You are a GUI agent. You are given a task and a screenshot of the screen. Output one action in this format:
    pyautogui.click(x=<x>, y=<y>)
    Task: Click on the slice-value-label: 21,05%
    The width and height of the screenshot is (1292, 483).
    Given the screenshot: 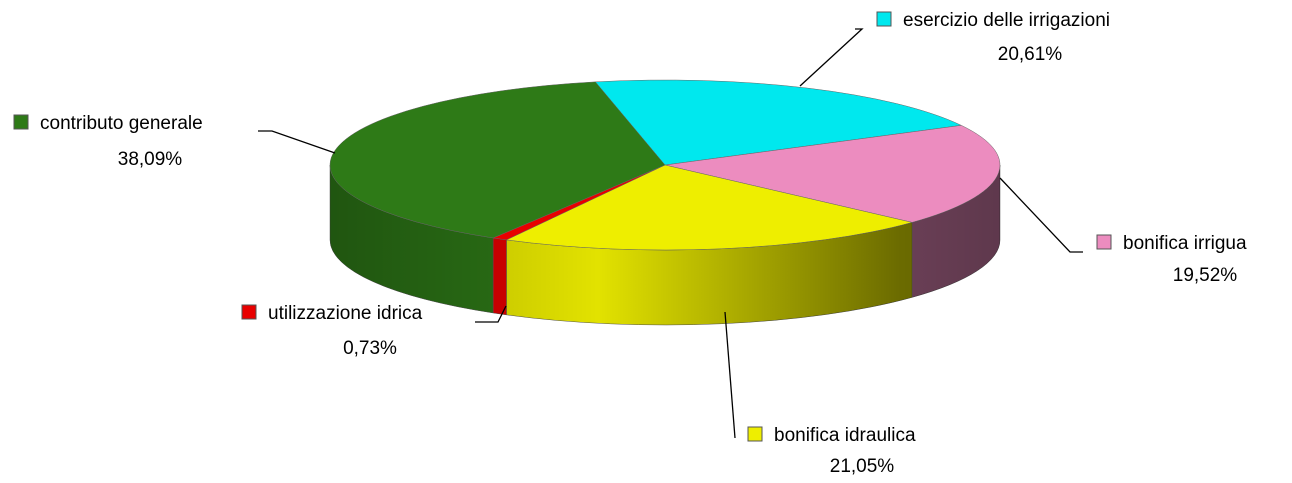 What is the action you would take?
    pyautogui.click(x=862, y=466)
    